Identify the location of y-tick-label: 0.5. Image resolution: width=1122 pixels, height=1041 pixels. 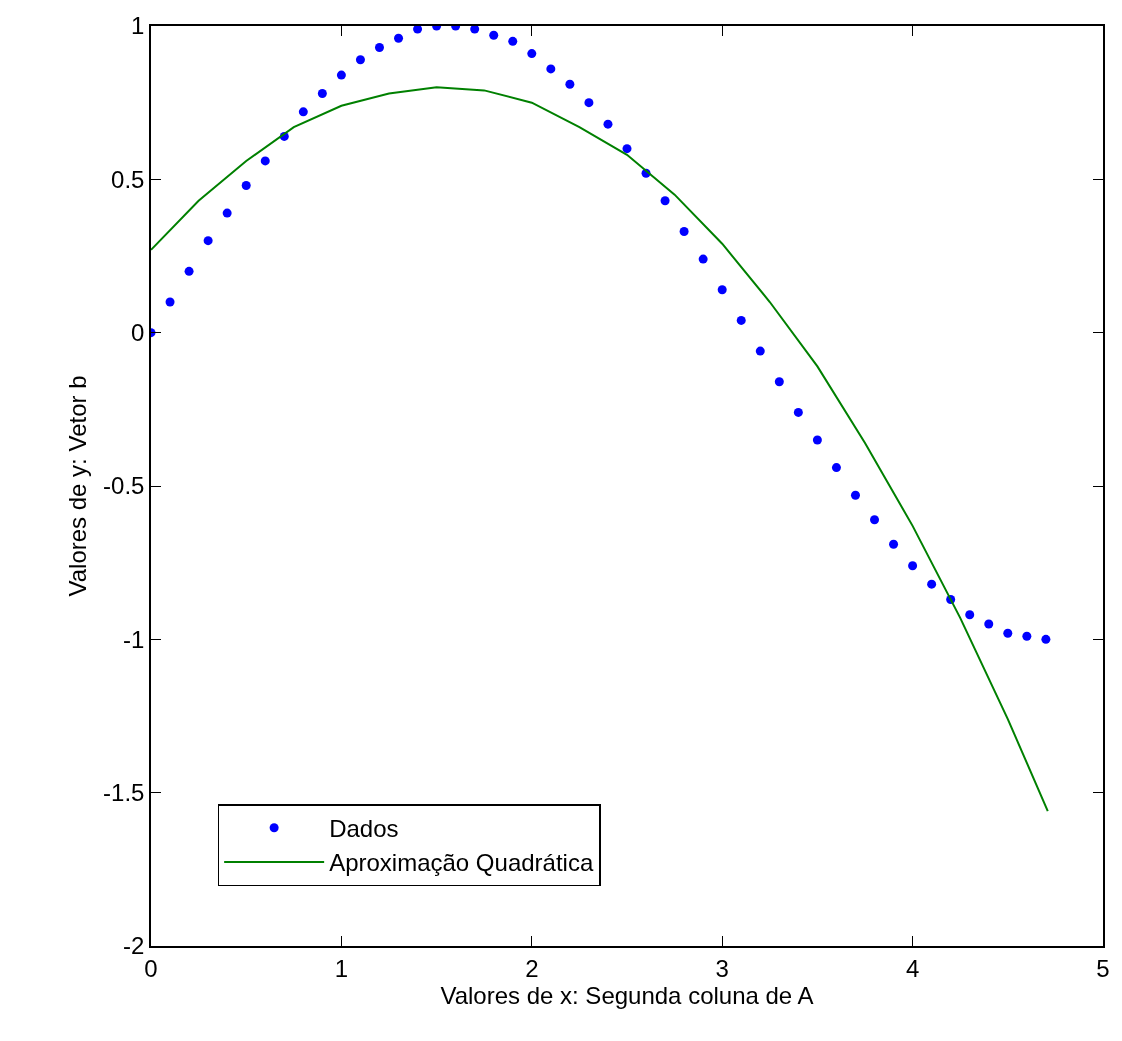
(128, 179).